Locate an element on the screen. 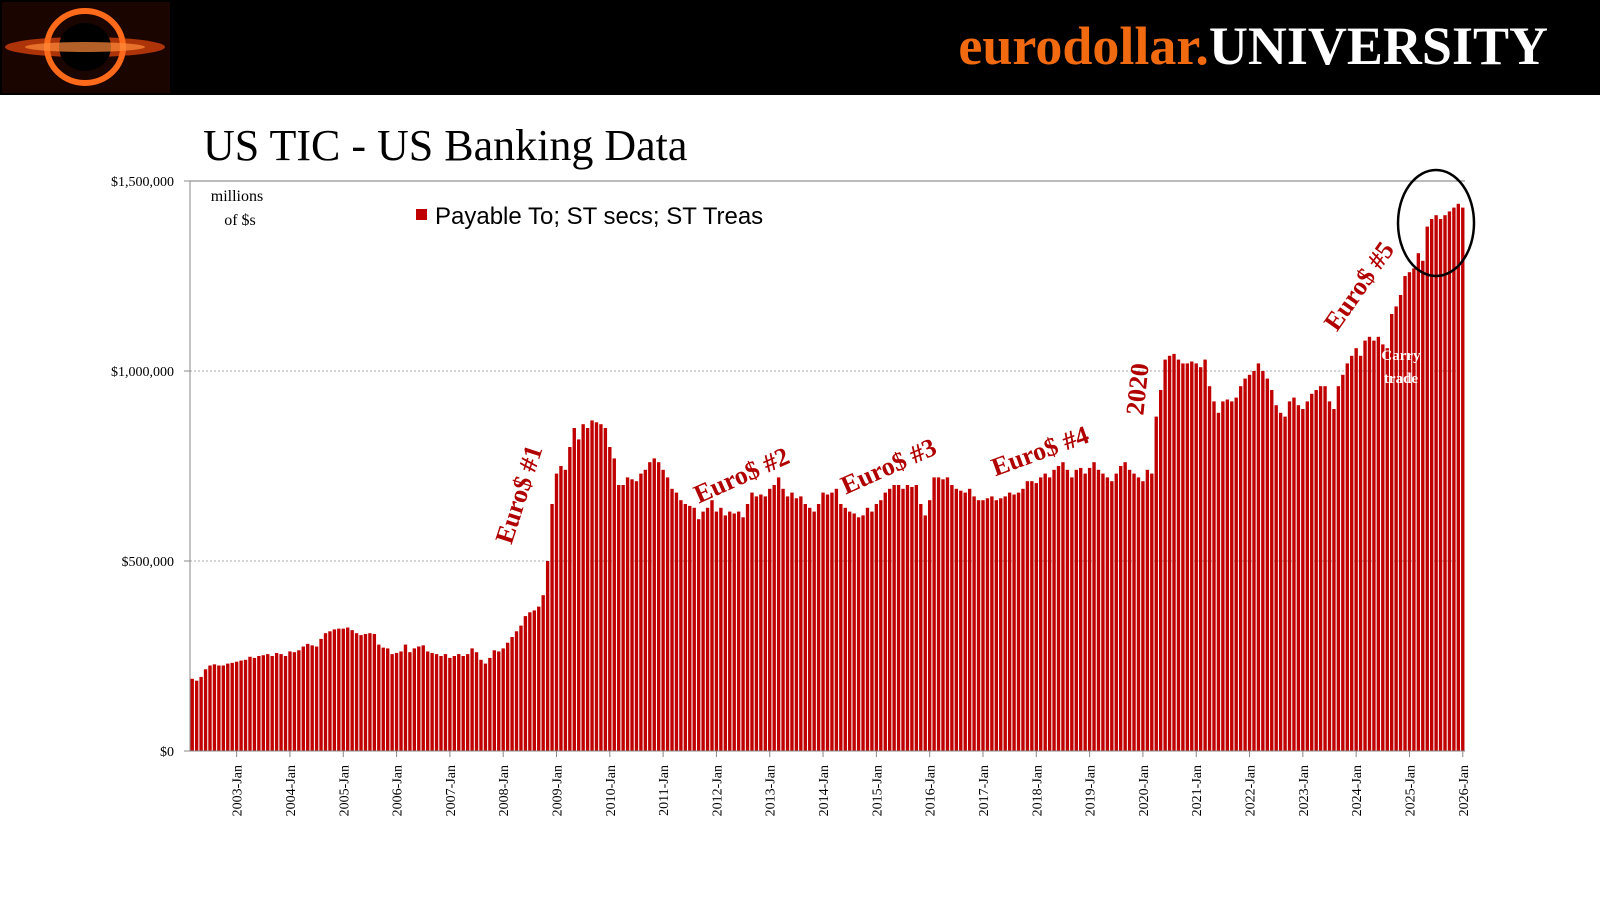 This screenshot has width=1600, height=900. annotation: Euro$ #5 is located at coordinates (1359, 286).